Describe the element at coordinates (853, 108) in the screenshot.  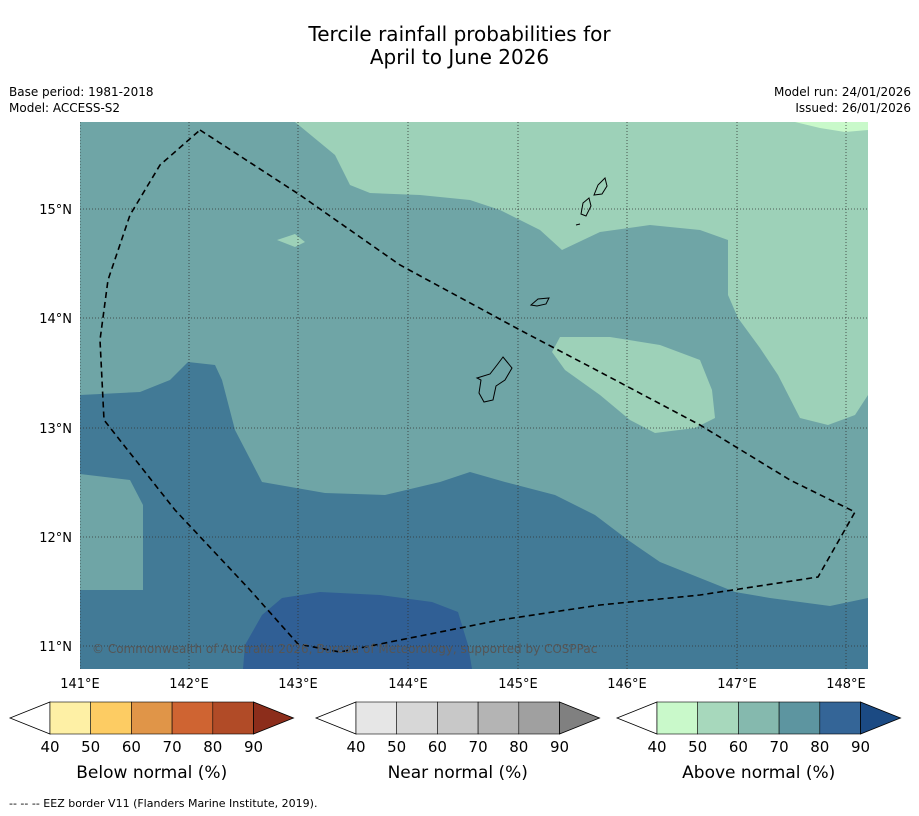
I see `issued-date: Issued: 26/01/2026` at that location.